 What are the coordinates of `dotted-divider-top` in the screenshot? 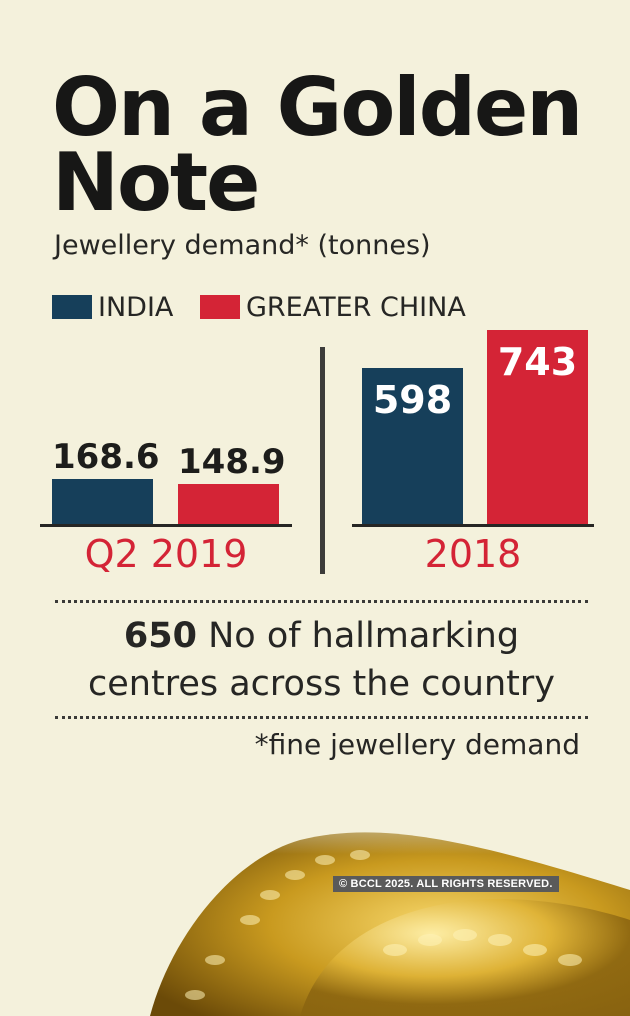 It's located at (321, 601).